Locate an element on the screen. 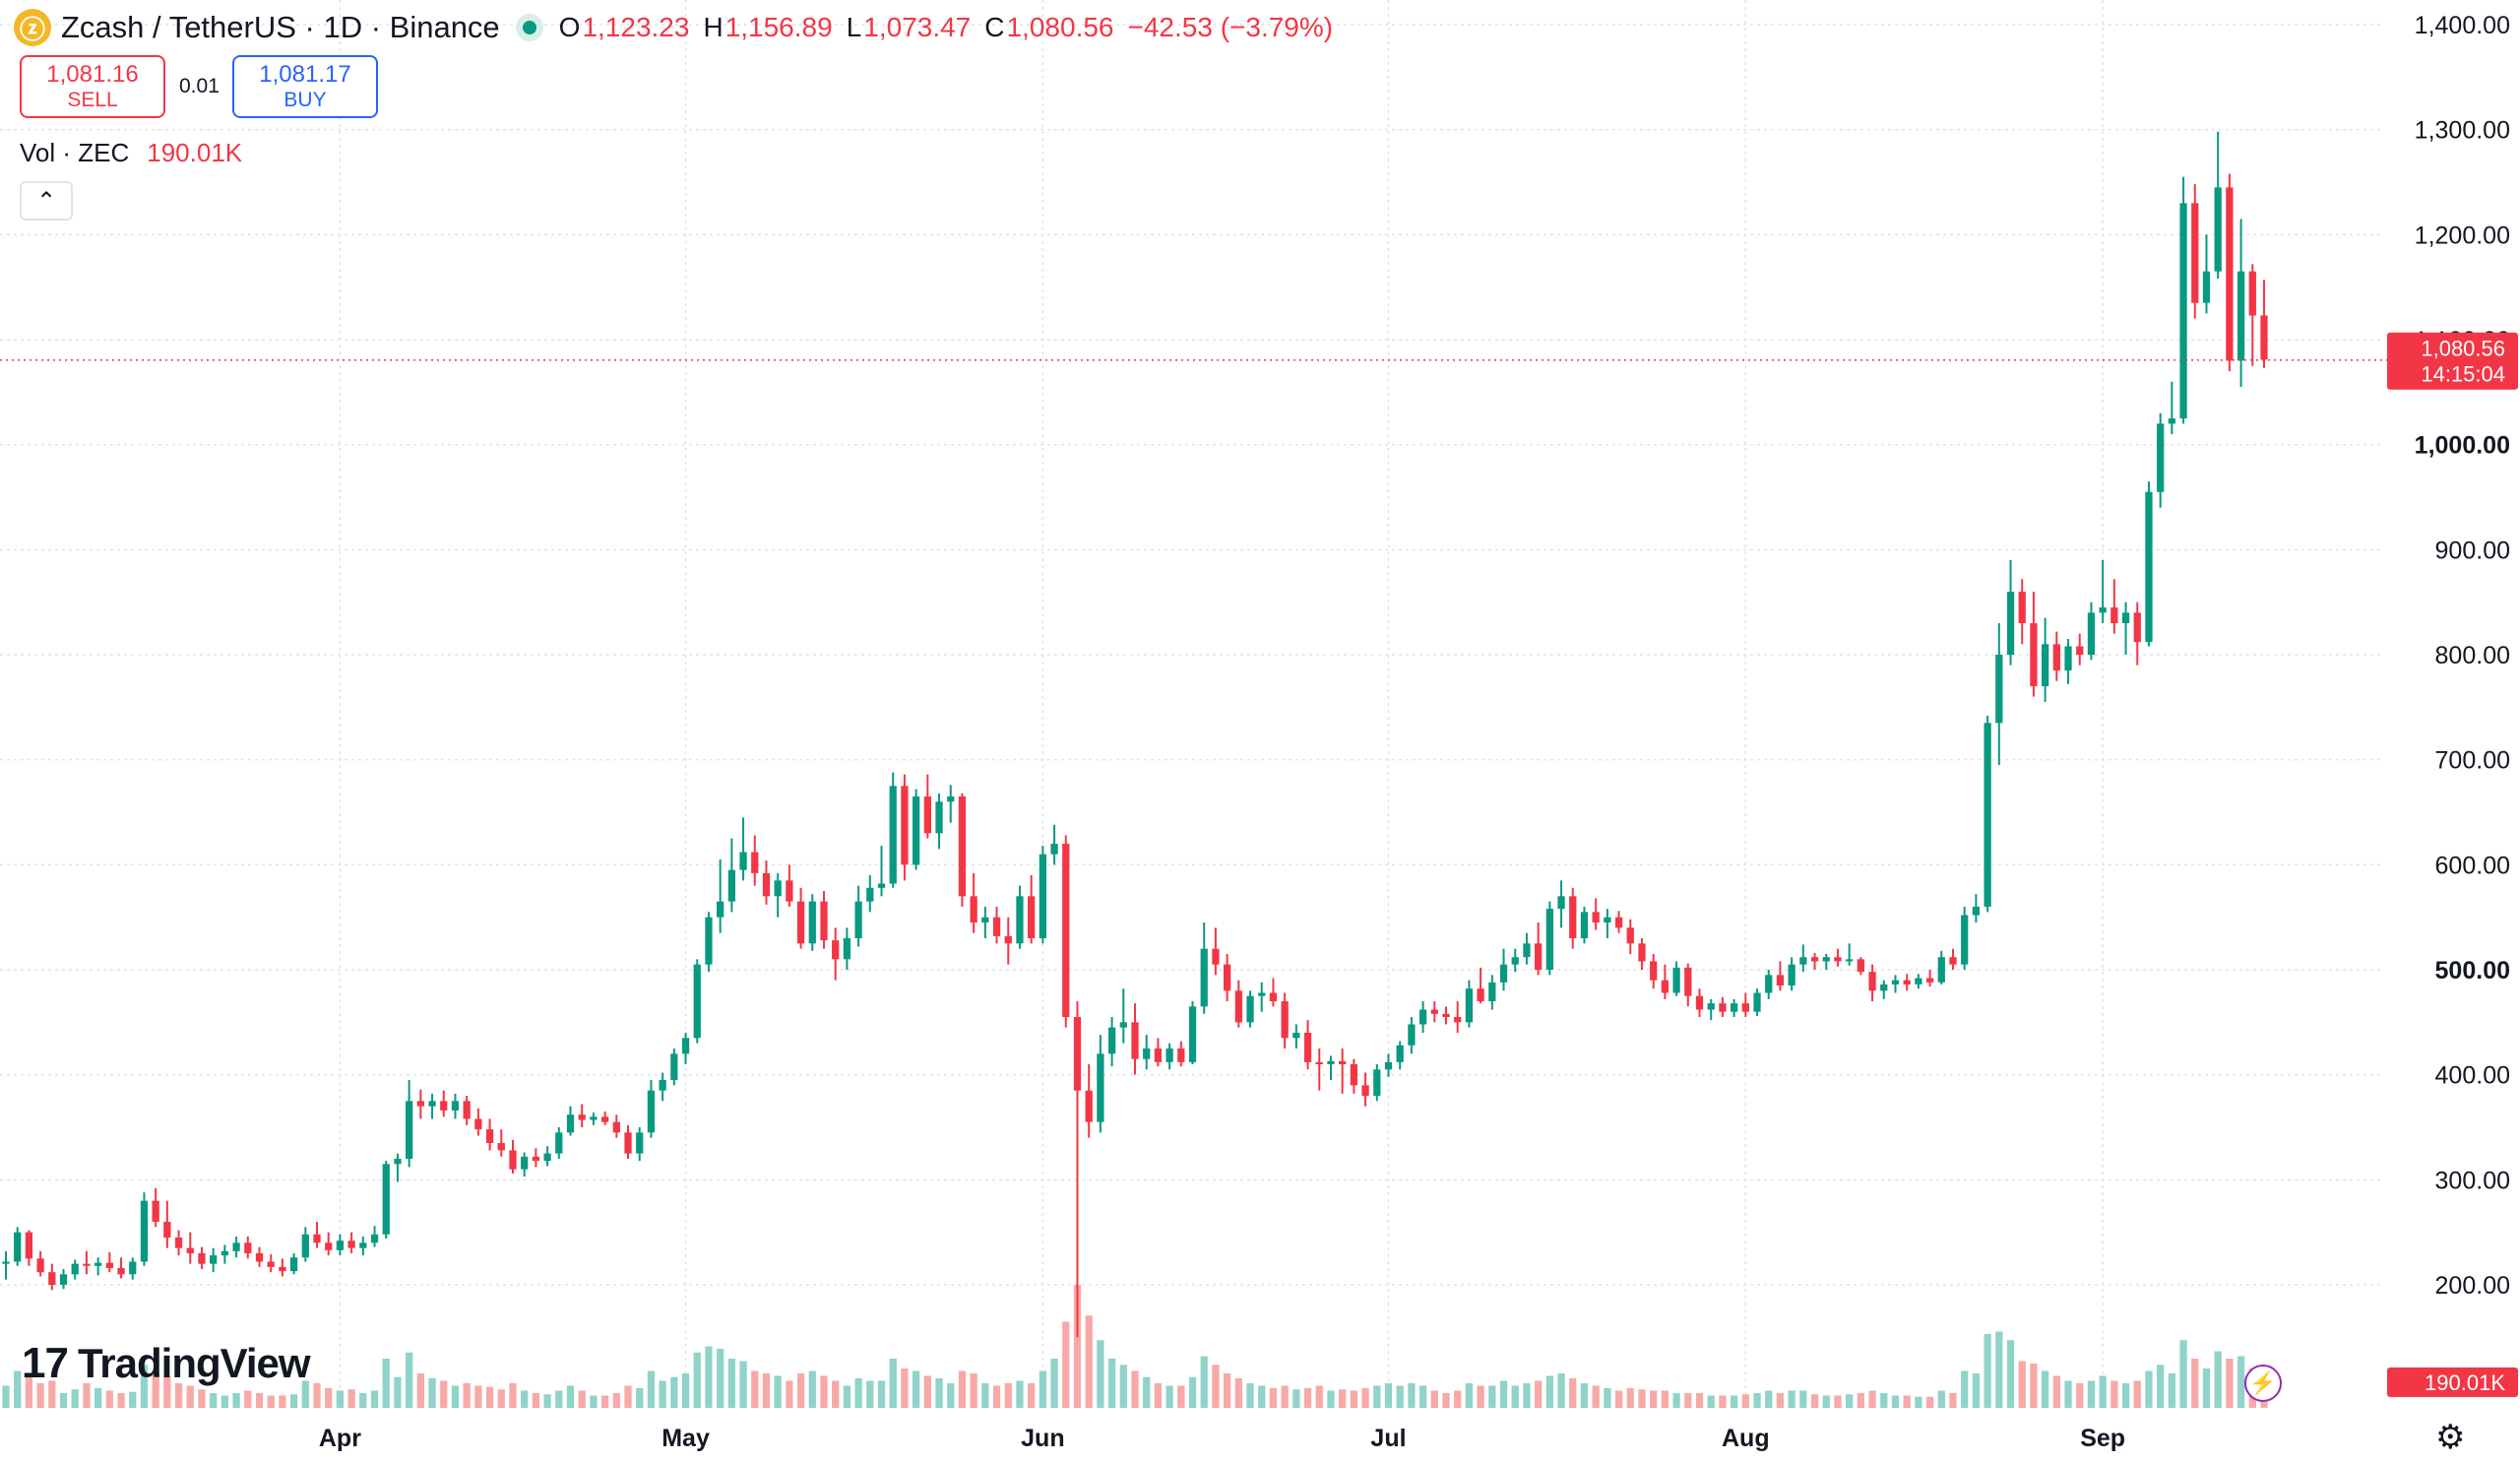 This screenshot has height=1462, width=2520. symbol-title: Zcash / TetherUS · 1D · Binance is located at coordinates (280, 27).